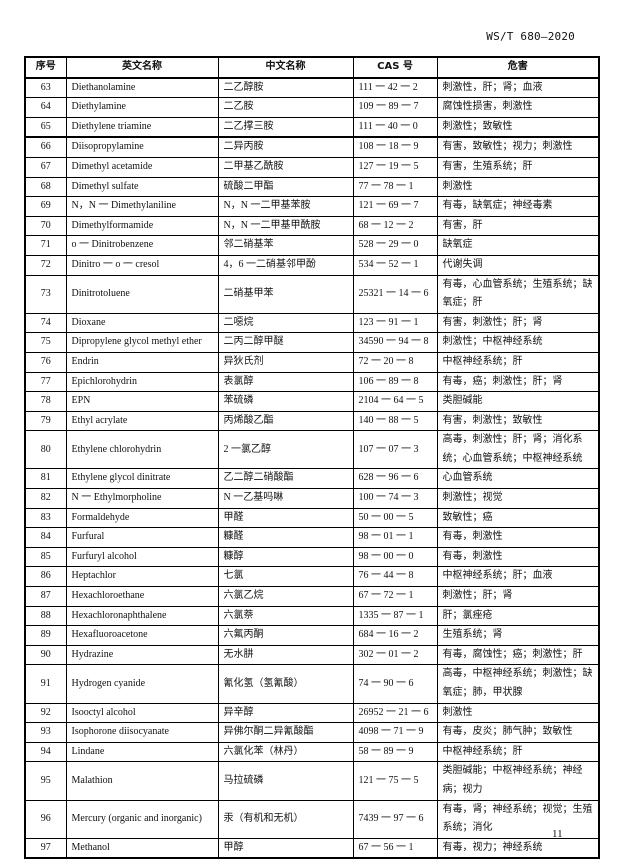 This screenshot has height=863, width=617. I want to click on cell-cas-number: 67 一 56 一 1, so click(395, 848).